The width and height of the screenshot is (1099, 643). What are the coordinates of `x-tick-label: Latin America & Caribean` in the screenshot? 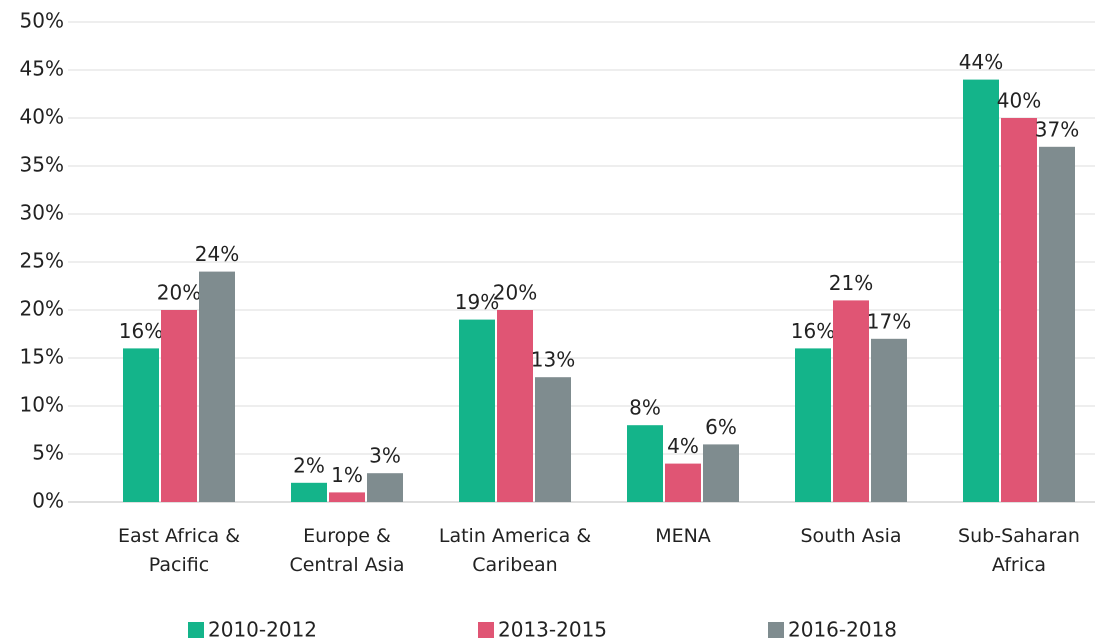 It's located at (515, 550).